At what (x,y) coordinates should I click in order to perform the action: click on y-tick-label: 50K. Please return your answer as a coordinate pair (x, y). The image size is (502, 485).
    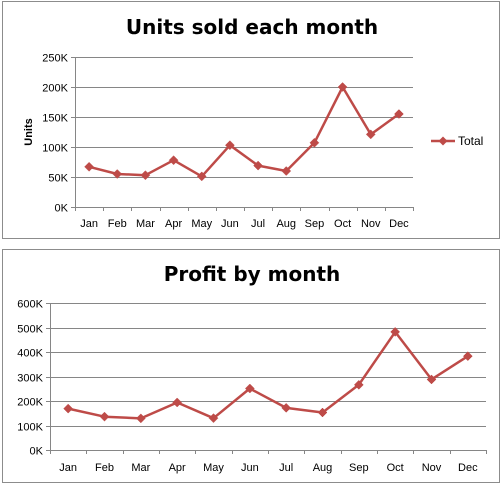
    Looking at the image, I should click on (58, 179).